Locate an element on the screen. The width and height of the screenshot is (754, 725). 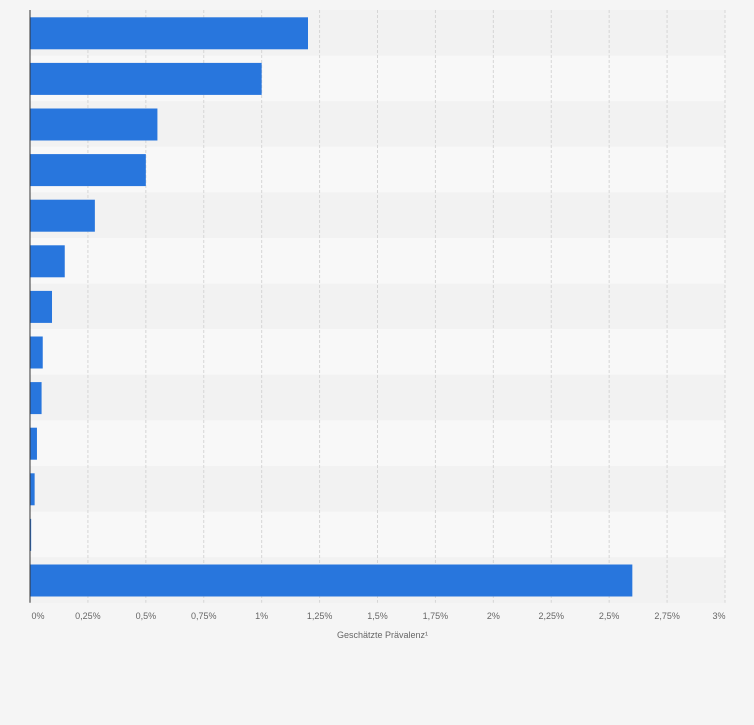
x-tick-label: 3% is located at coordinates (718, 616).